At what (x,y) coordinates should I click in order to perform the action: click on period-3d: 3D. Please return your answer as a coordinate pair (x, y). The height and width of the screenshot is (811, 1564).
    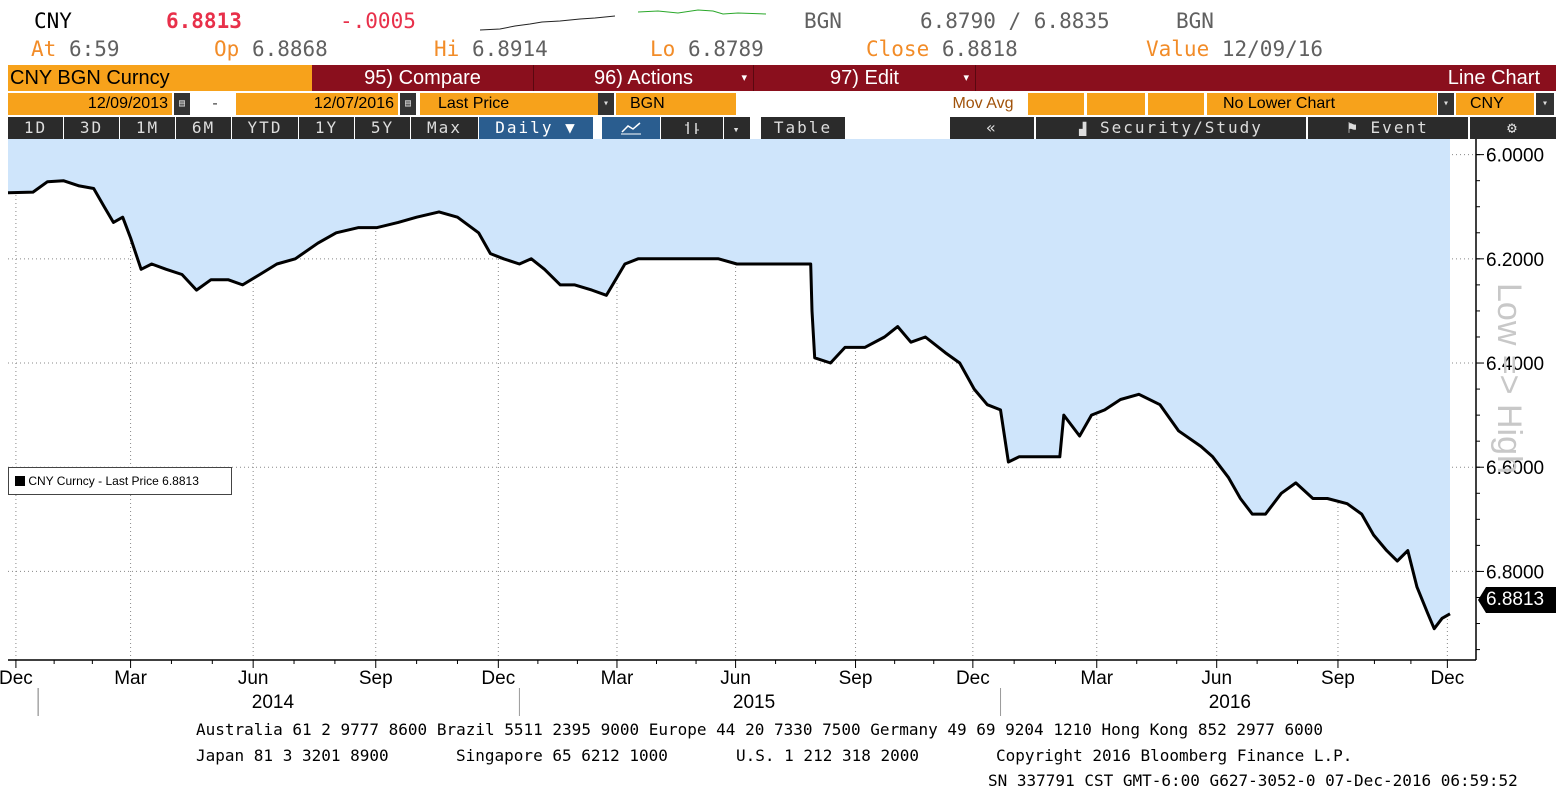
    Looking at the image, I should click on (91, 128).